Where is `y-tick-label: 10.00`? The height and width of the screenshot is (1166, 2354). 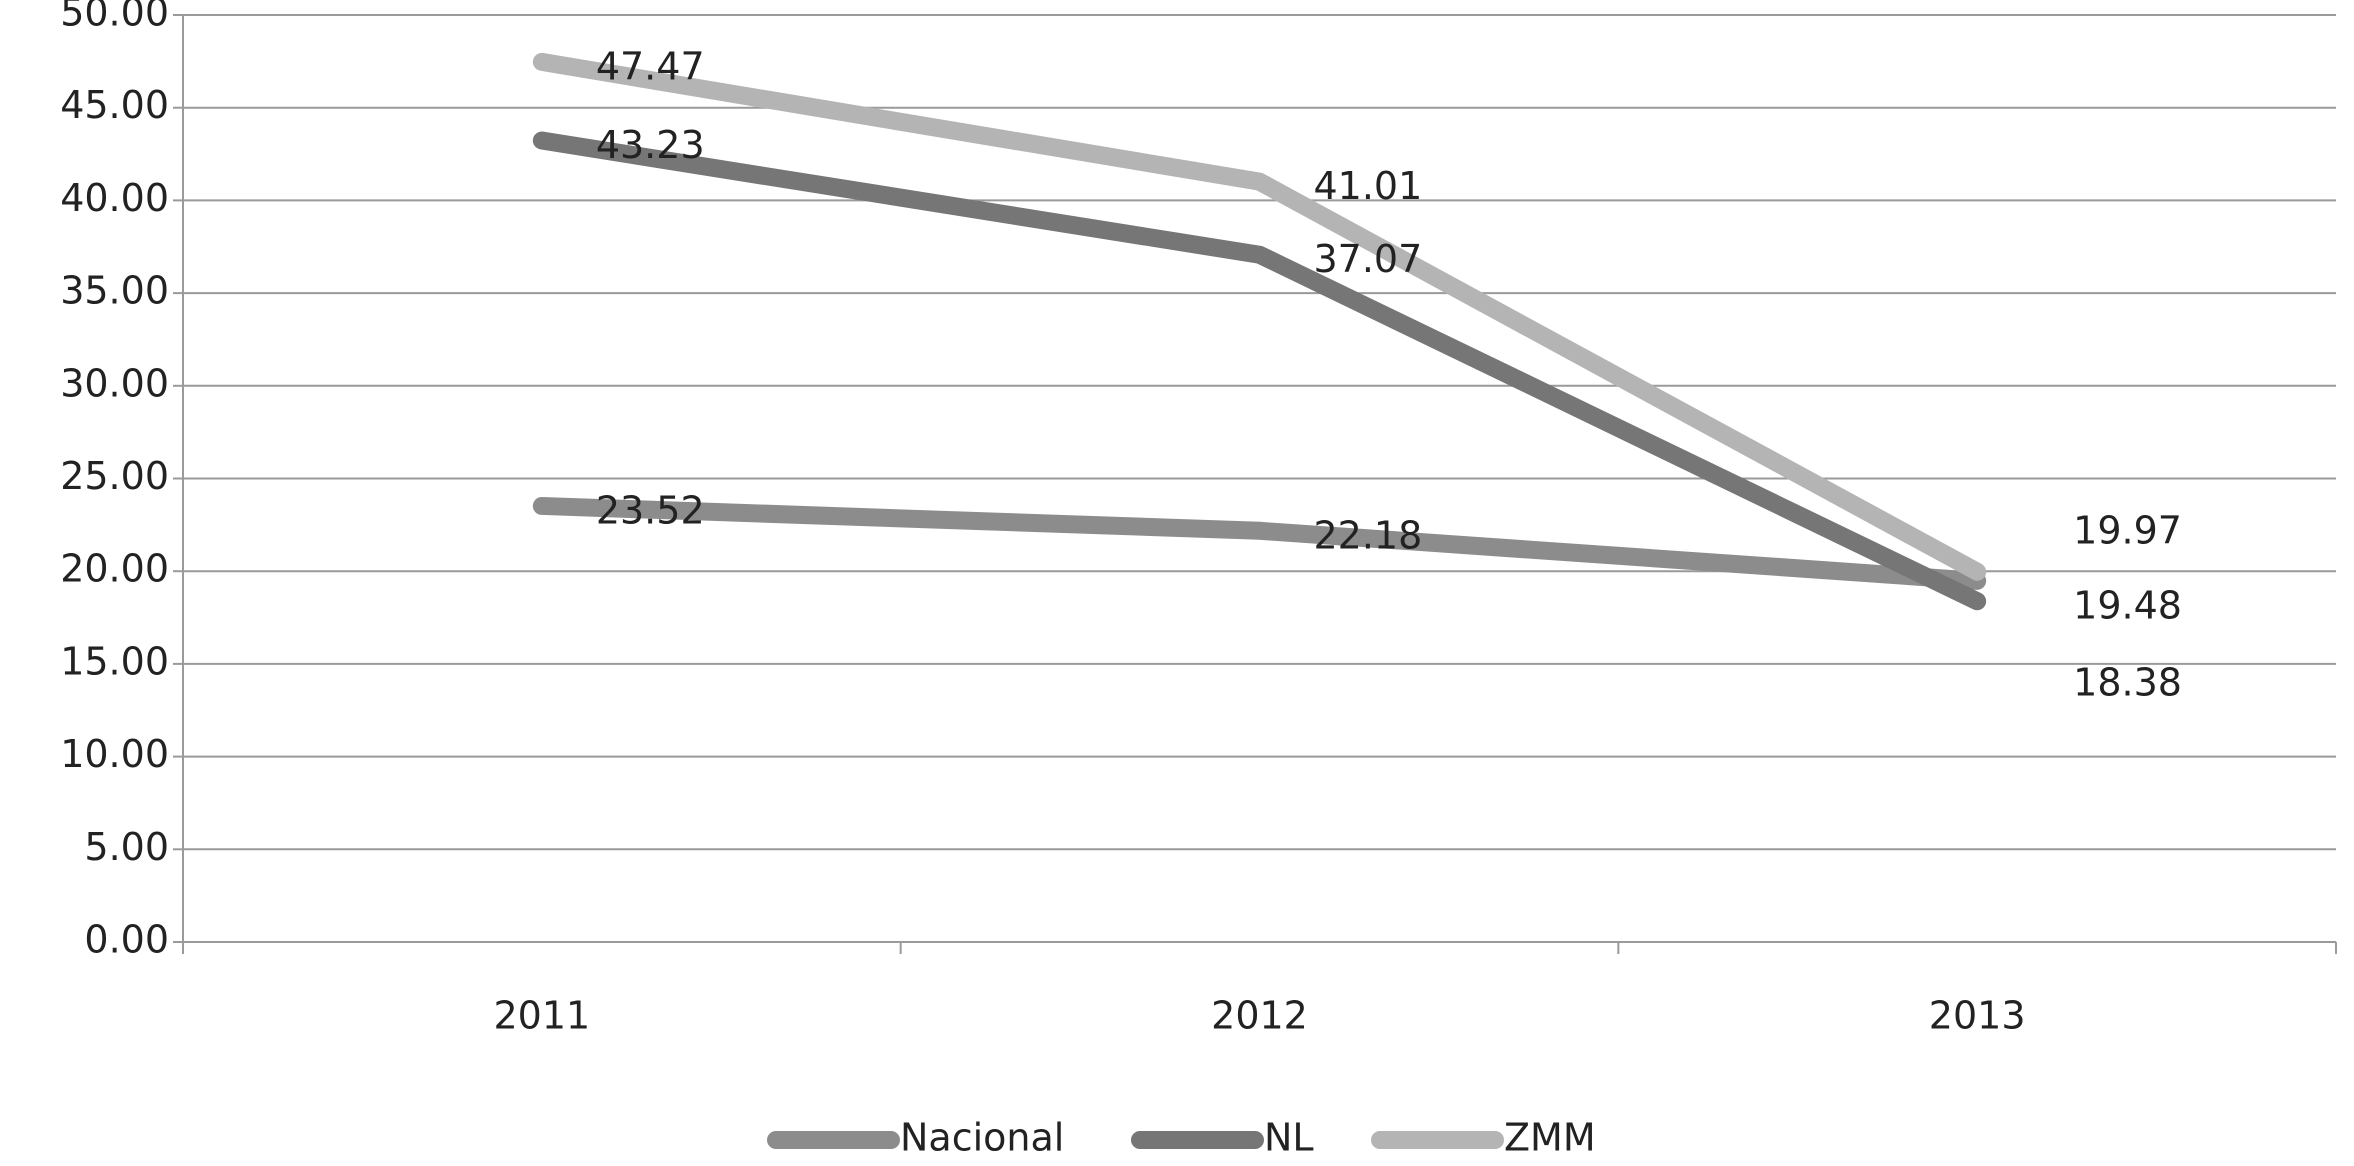 y-tick-label: 10.00 is located at coordinates (114, 754).